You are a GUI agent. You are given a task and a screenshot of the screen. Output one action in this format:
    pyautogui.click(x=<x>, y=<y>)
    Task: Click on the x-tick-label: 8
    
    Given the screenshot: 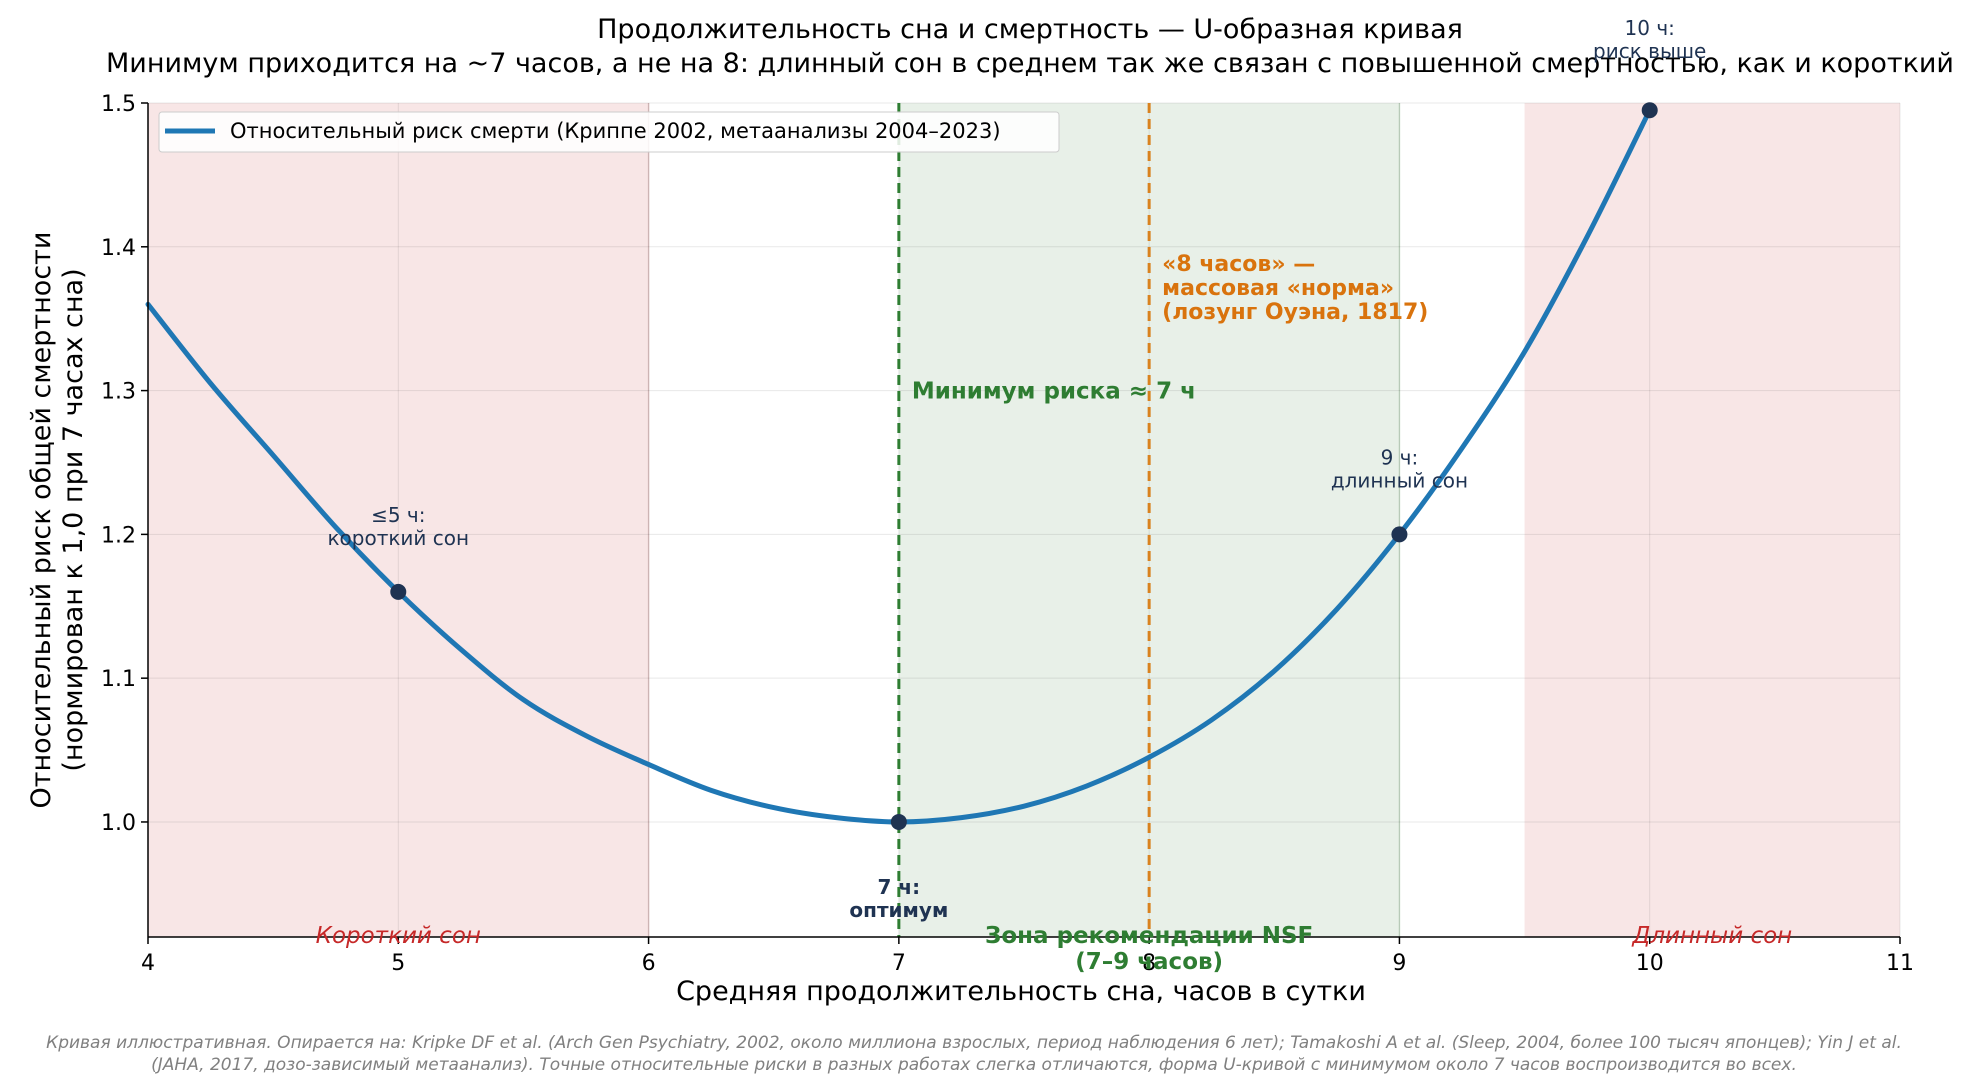 What is the action you would take?
    pyautogui.click(x=1149, y=963)
    